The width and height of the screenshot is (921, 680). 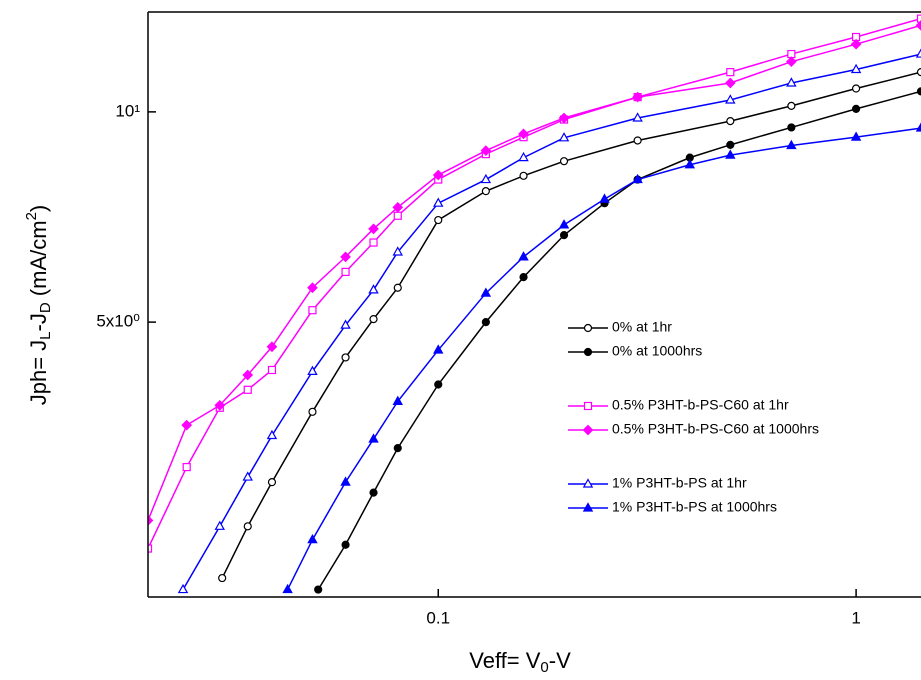 What do you see at coordinates (438, 617) in the screenshot?
I see `x-tick-label: 0.1` at bounding box center [438, 617].